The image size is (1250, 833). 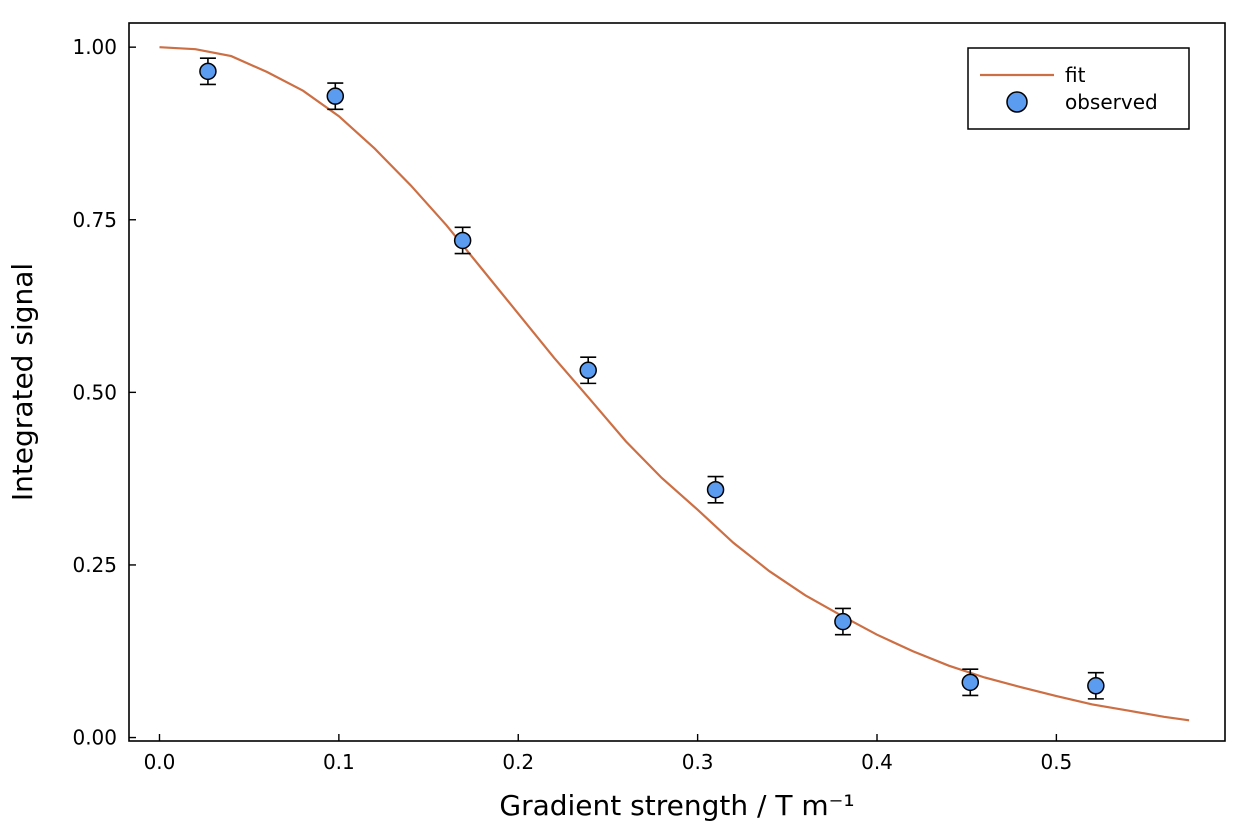 I want to click on legend-observed-swatch, so click(x=1017, y=102).